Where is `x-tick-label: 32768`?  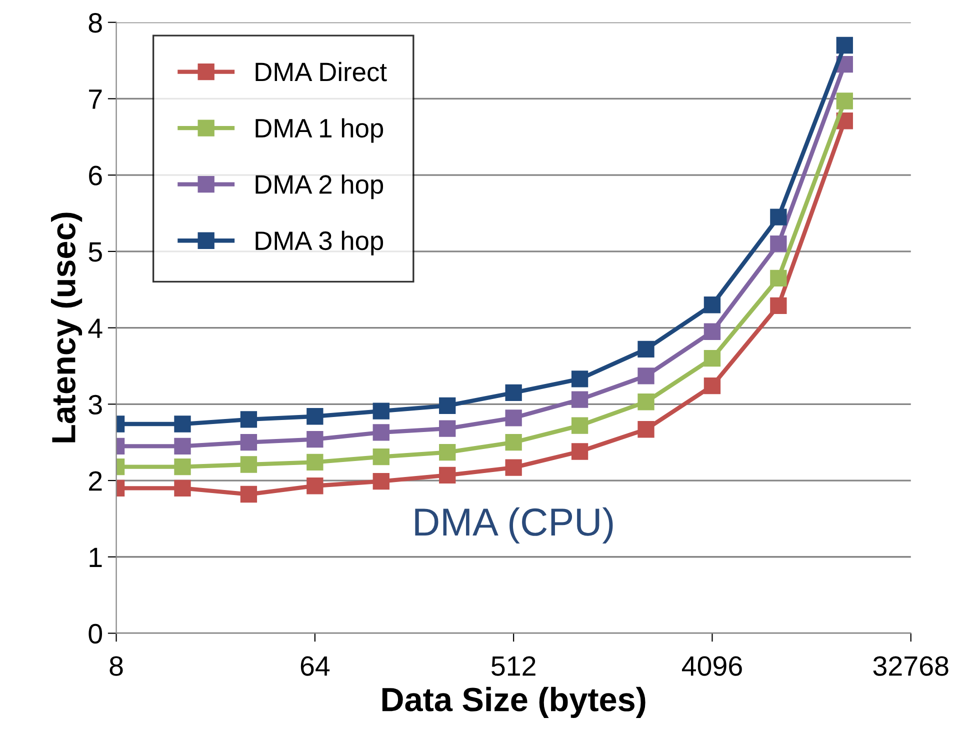 x-tick-label: 32768 is located at coordinates (910, 666).